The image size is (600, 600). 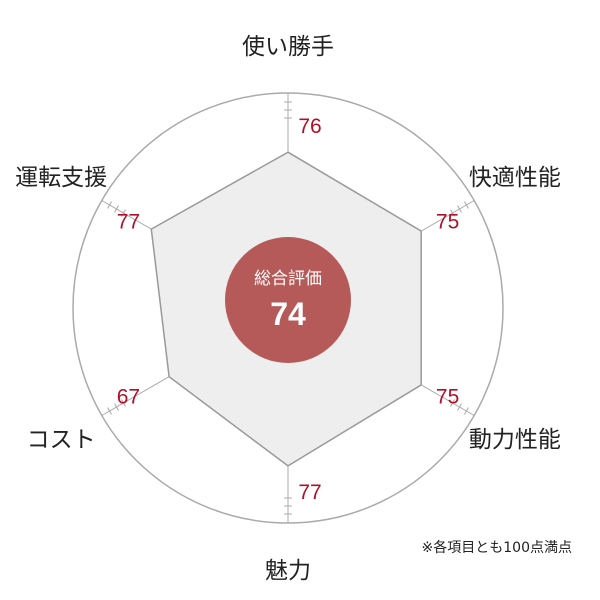 What do you see at coordinates (288, 314) in the screenshot?
I see `overall-score-value: 74` at bounding box center [288, 314].